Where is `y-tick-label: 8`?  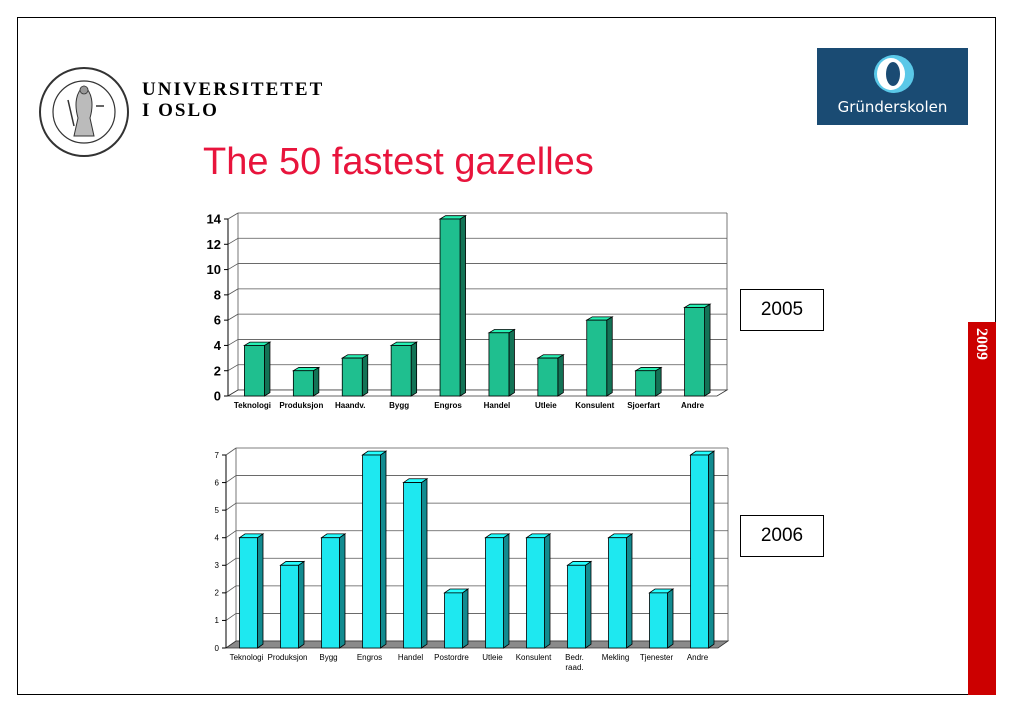 y-tick-label: 8 is located at coordinates (217, 294).